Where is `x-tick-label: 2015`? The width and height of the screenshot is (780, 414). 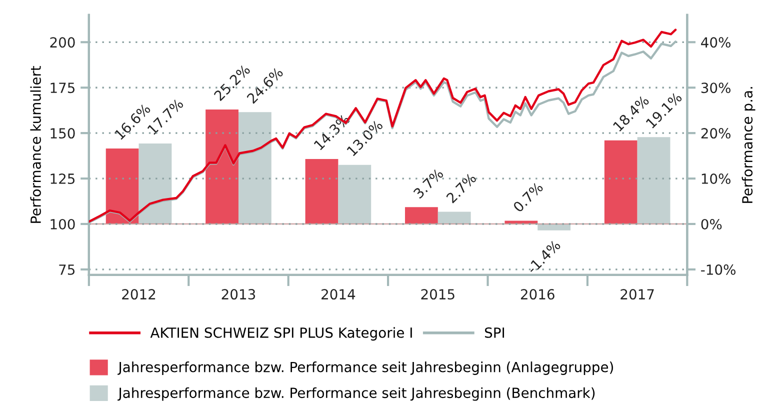
x-tick-label: 2015 is located at coordinates (437, 294).